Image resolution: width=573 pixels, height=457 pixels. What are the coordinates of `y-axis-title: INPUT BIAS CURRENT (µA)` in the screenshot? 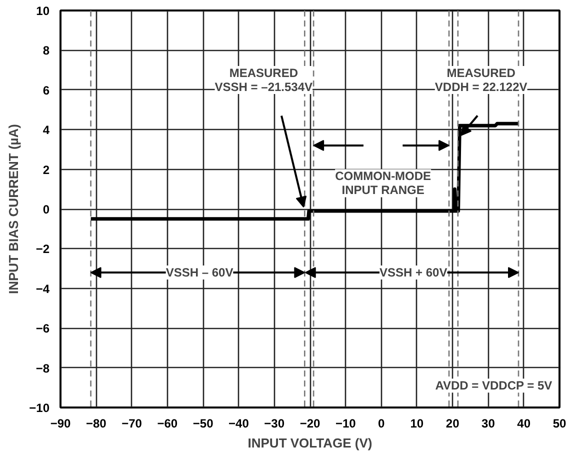 It's located at (14, 209).